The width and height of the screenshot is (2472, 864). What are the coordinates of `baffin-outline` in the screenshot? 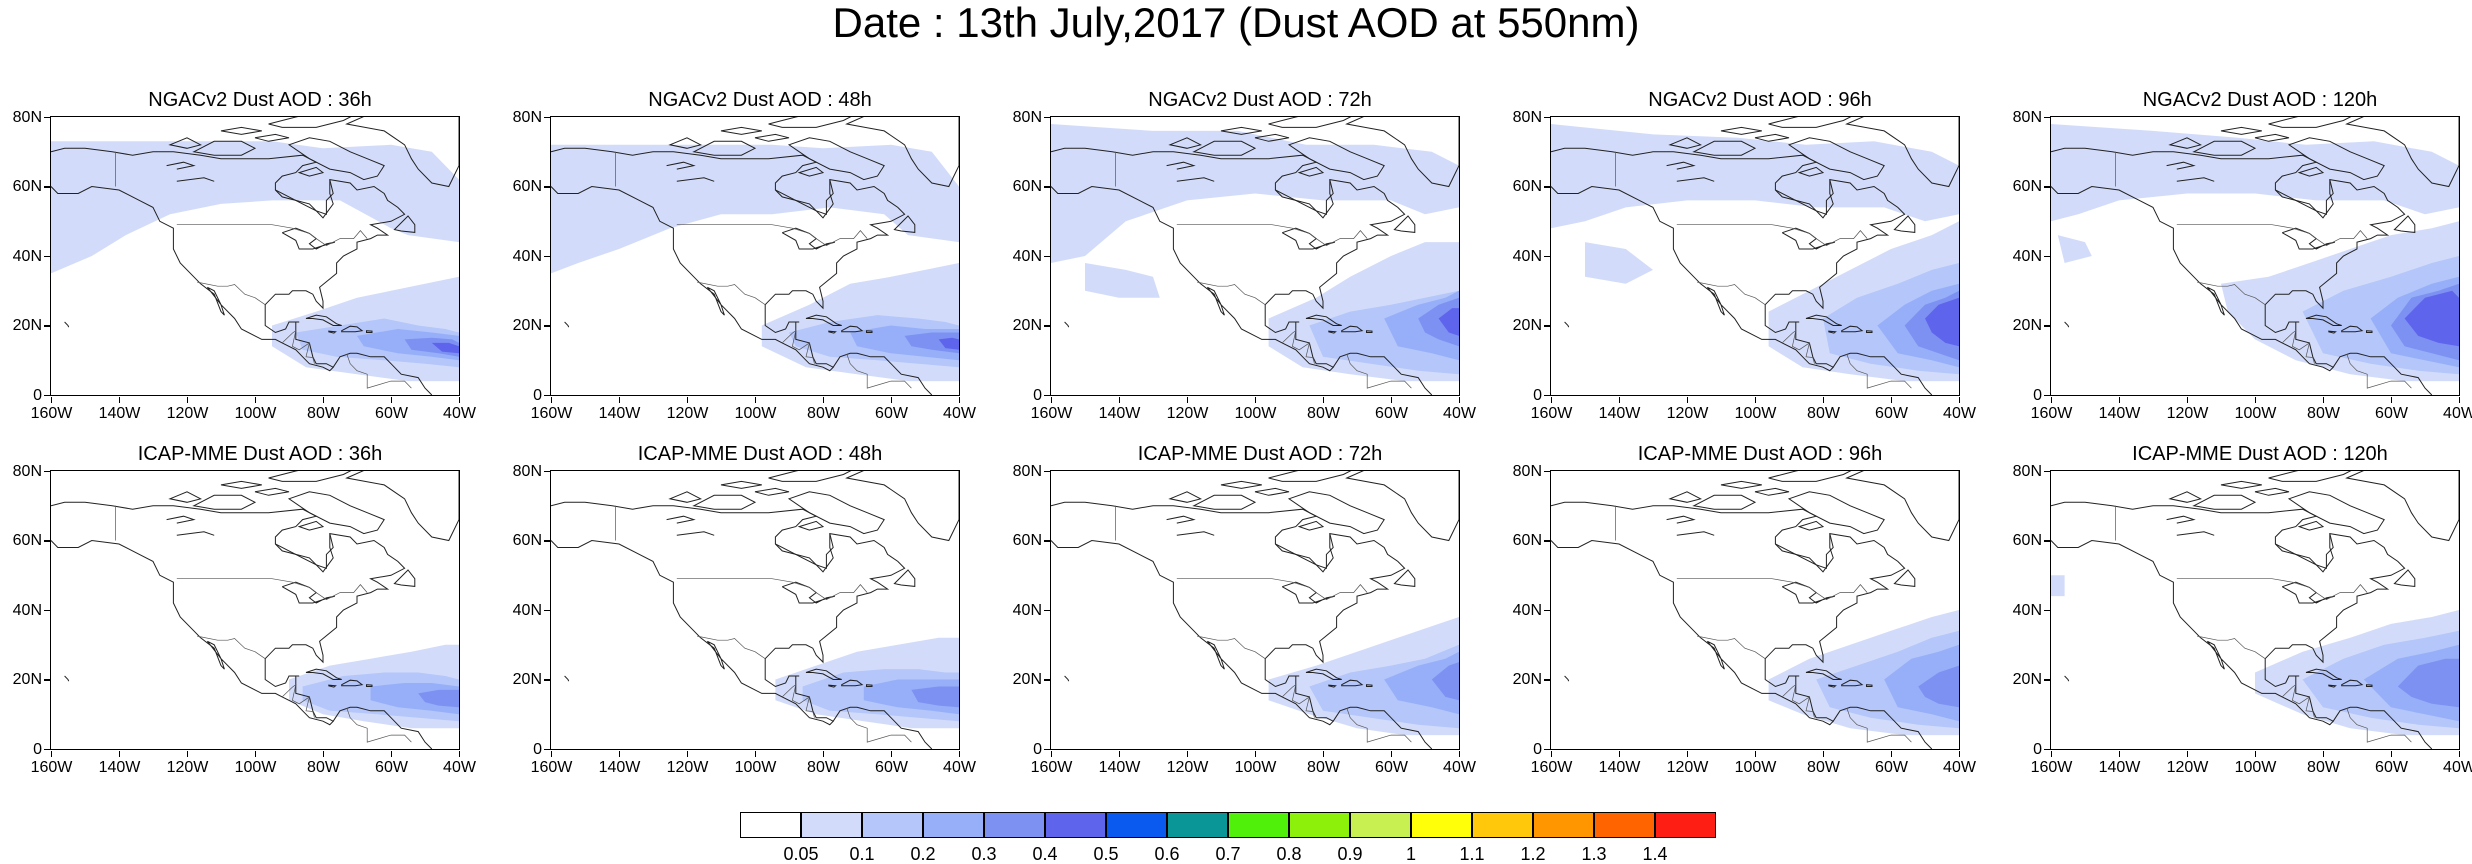 It's located at (1836, 513).